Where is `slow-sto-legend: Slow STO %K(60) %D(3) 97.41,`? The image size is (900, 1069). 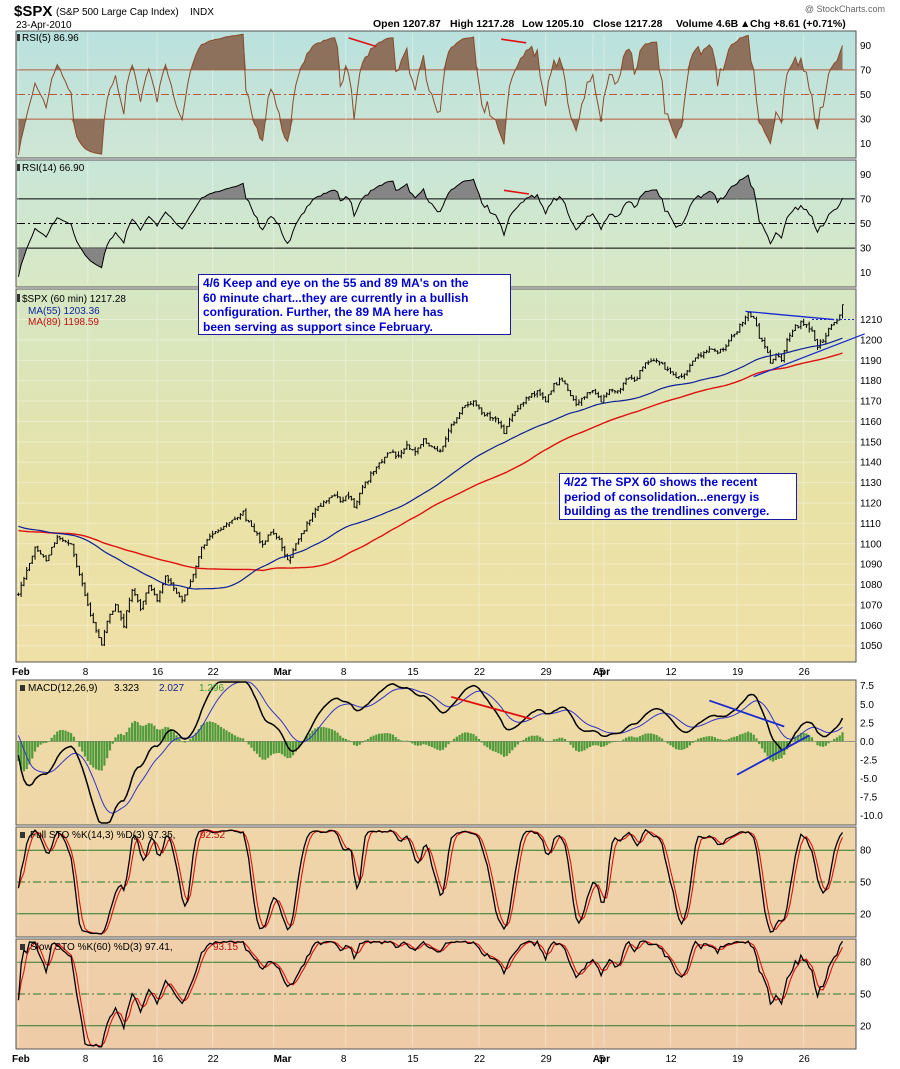 slow-sto-legend: Slow STO %K(60) %D(3) 97.41, is located at coordinates (101, 947).